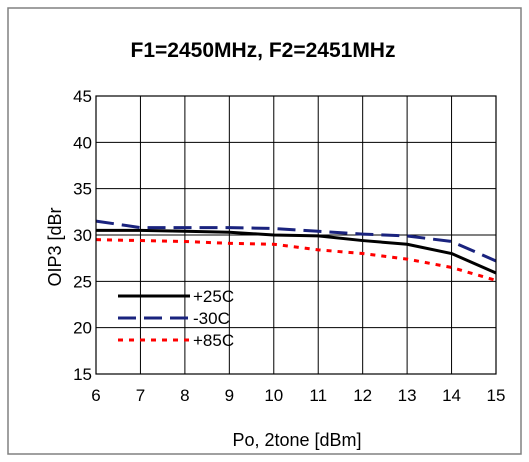 This screenshot has height=462, width=529. Describe the element at coordinates (82, 189) in the screenshot. I see `y-tick-label: 35` at that location.